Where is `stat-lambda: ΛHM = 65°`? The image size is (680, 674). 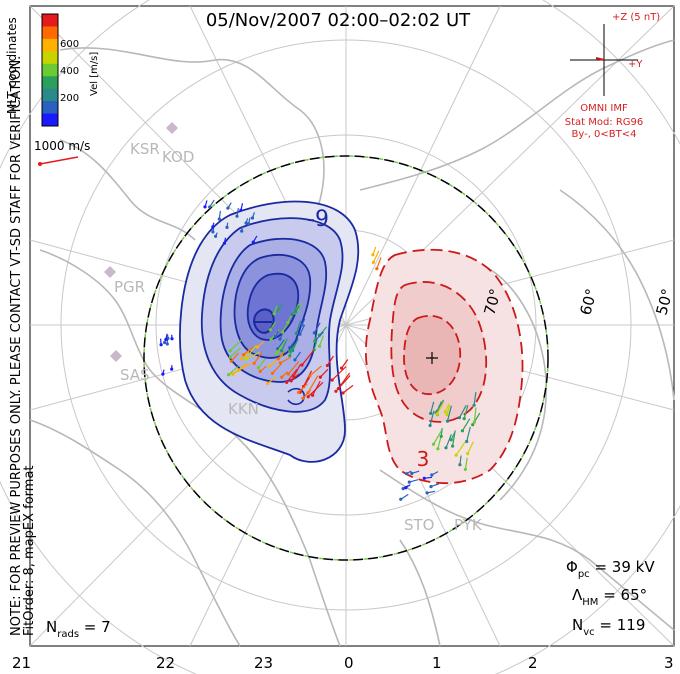
stat-lambda: ΛHM = 65° is located at coordinates (609, 597).